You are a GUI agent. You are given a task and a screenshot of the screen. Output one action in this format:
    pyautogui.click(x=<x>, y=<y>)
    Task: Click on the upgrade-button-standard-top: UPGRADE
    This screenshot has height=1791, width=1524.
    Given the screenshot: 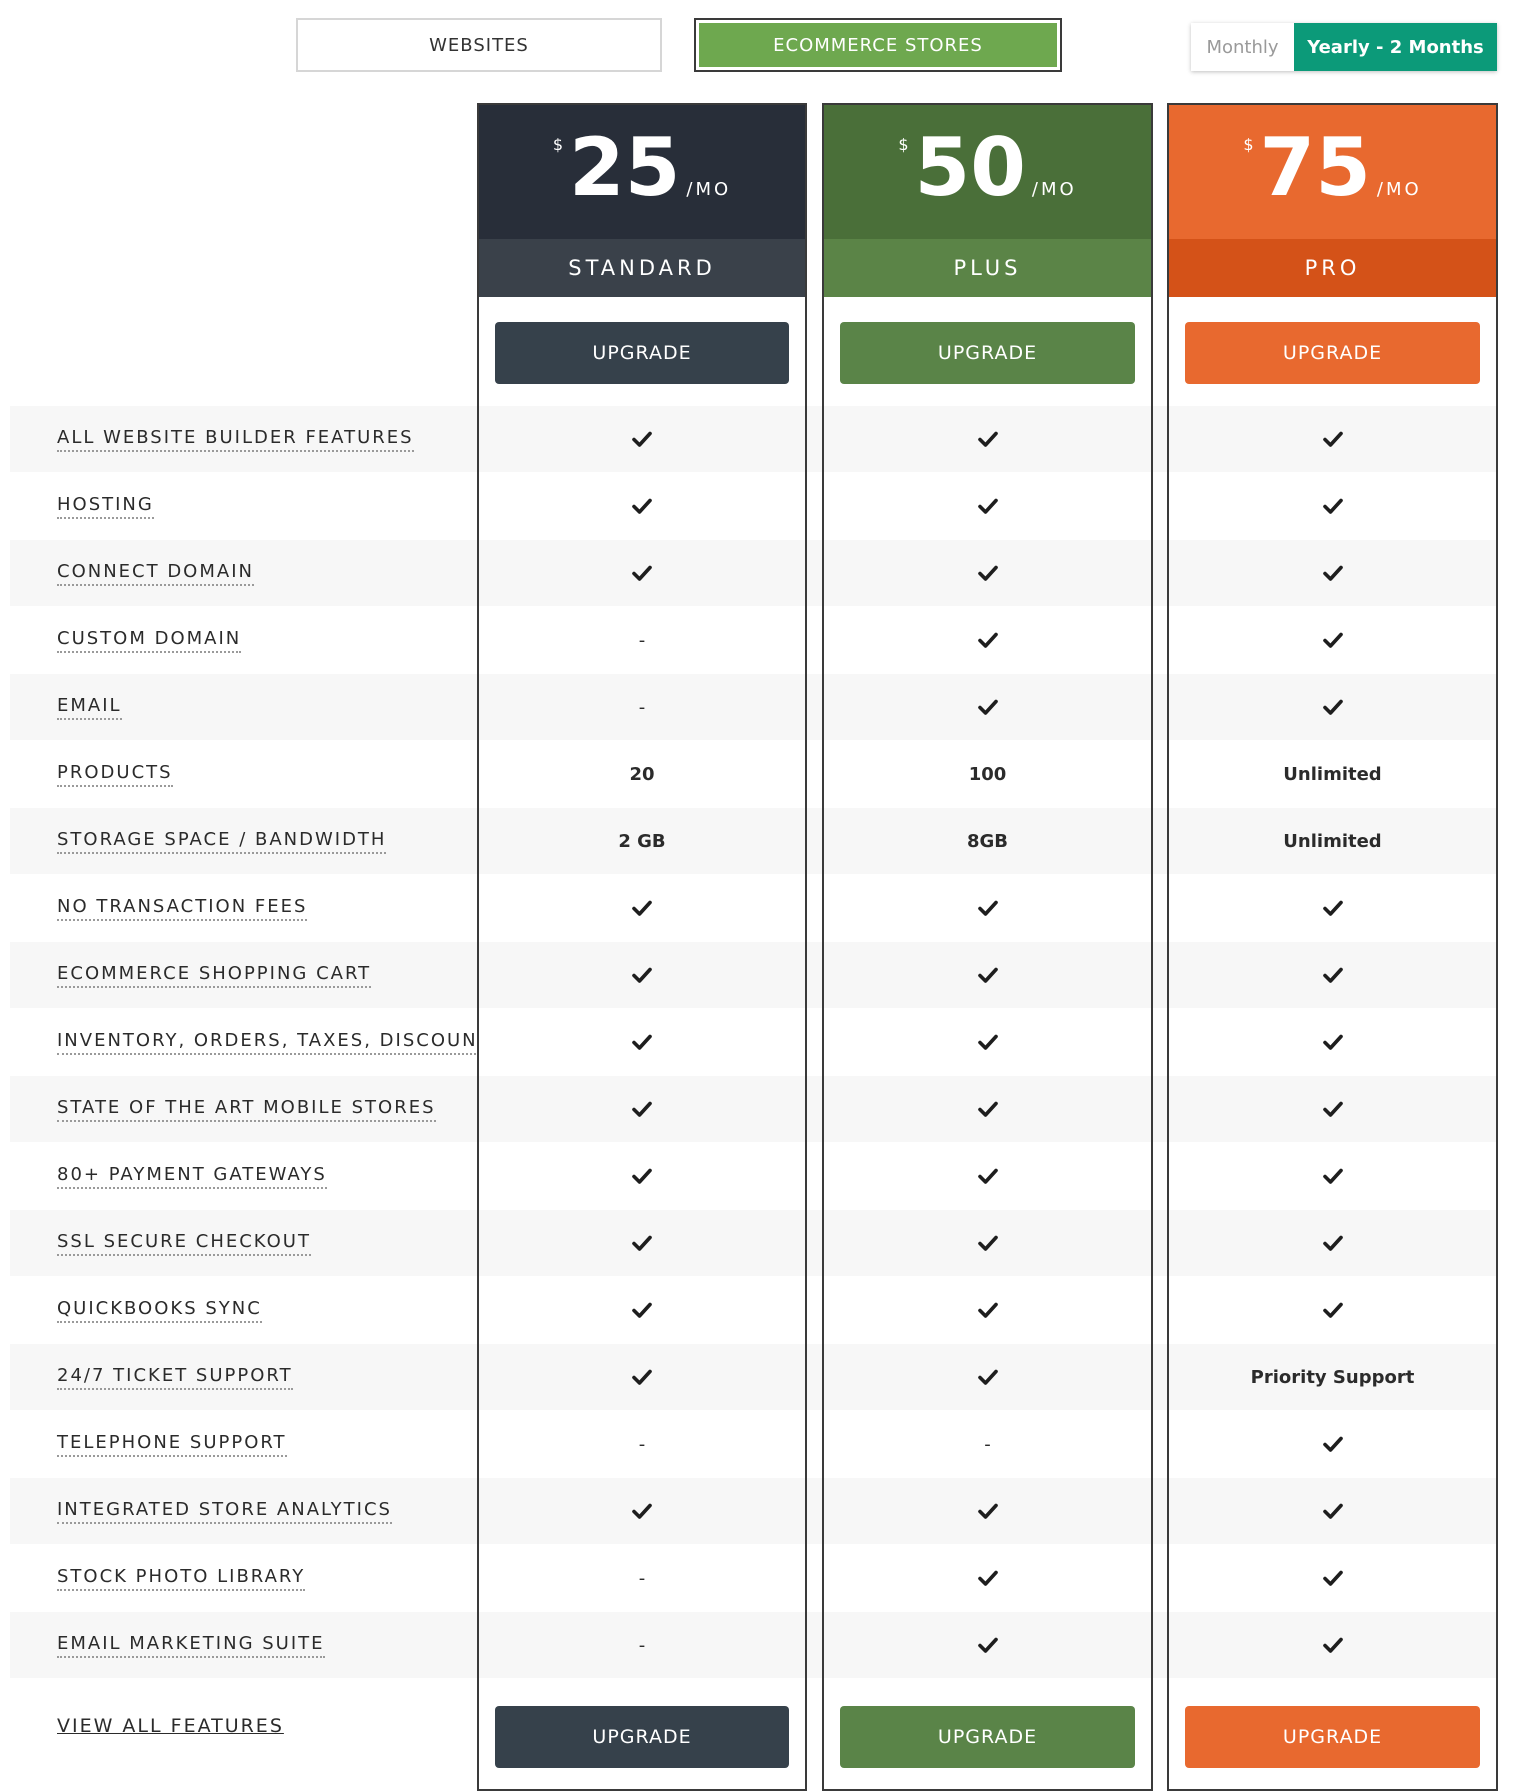 What is the action you would take?
    pyautogui.click(x=642, y=353)
    